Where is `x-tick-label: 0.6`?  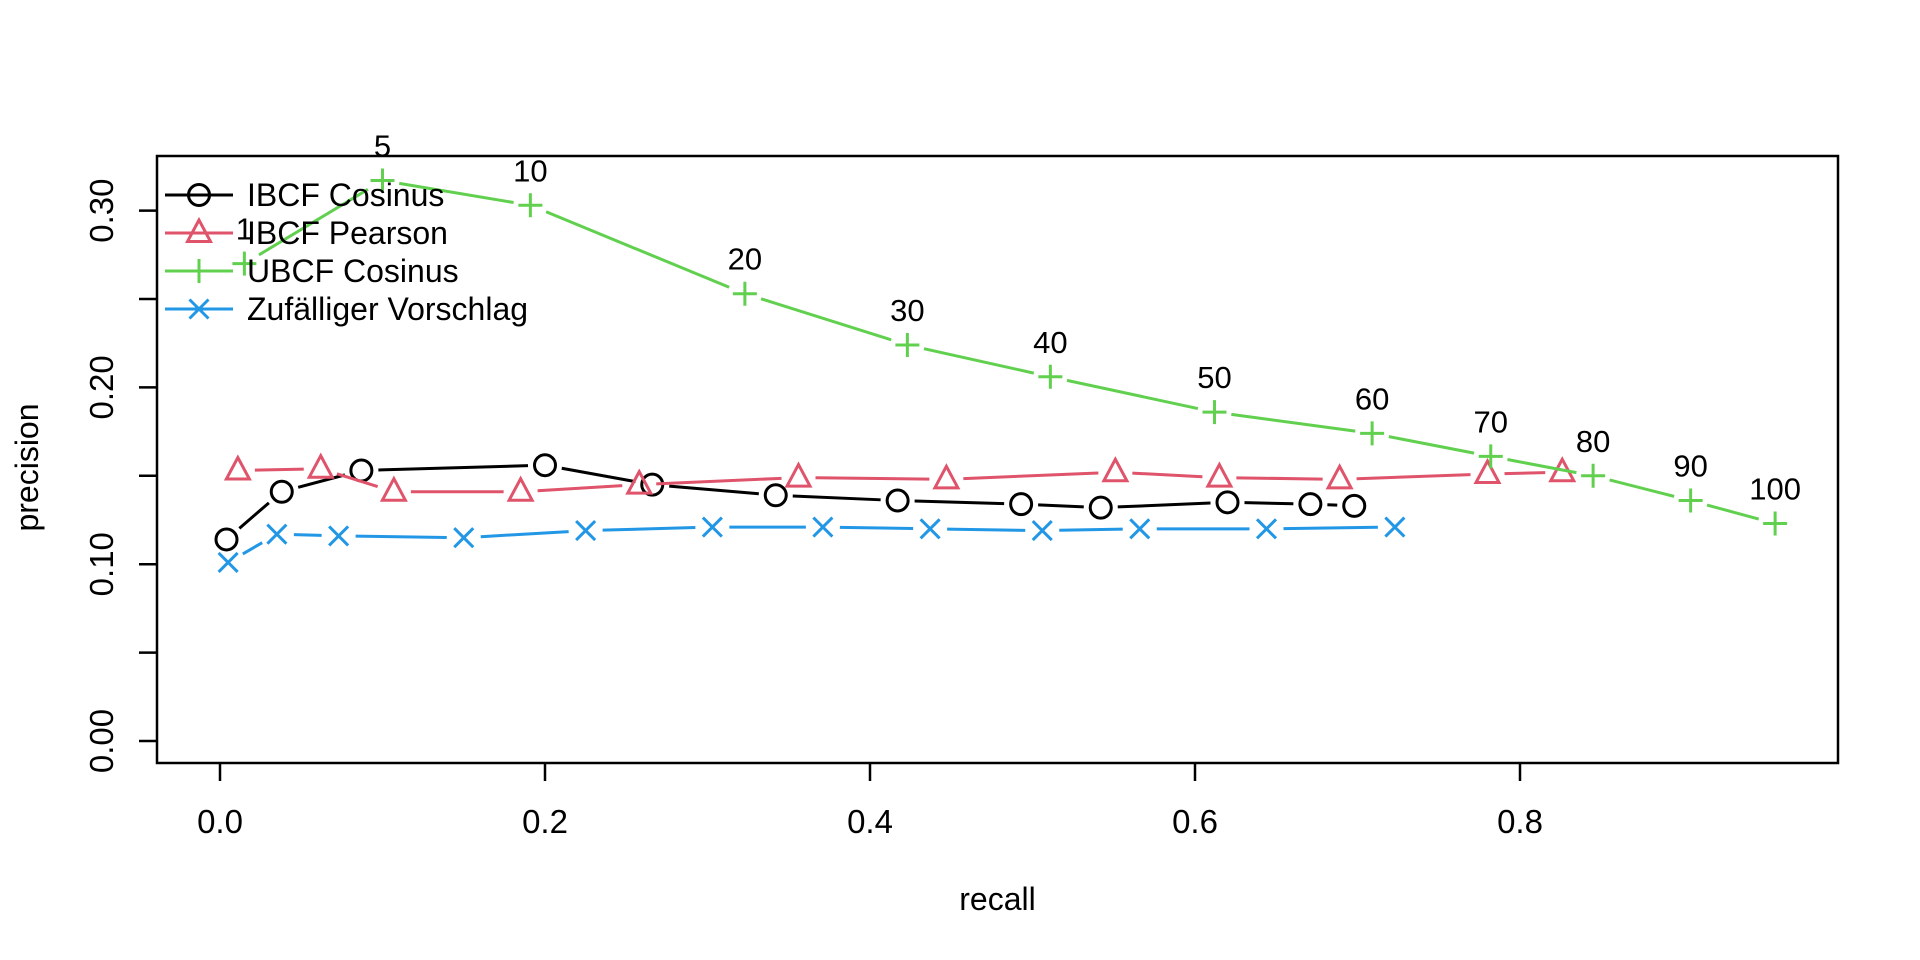 x-tick-label: 0.6 is located at coordinates (1195, 821).